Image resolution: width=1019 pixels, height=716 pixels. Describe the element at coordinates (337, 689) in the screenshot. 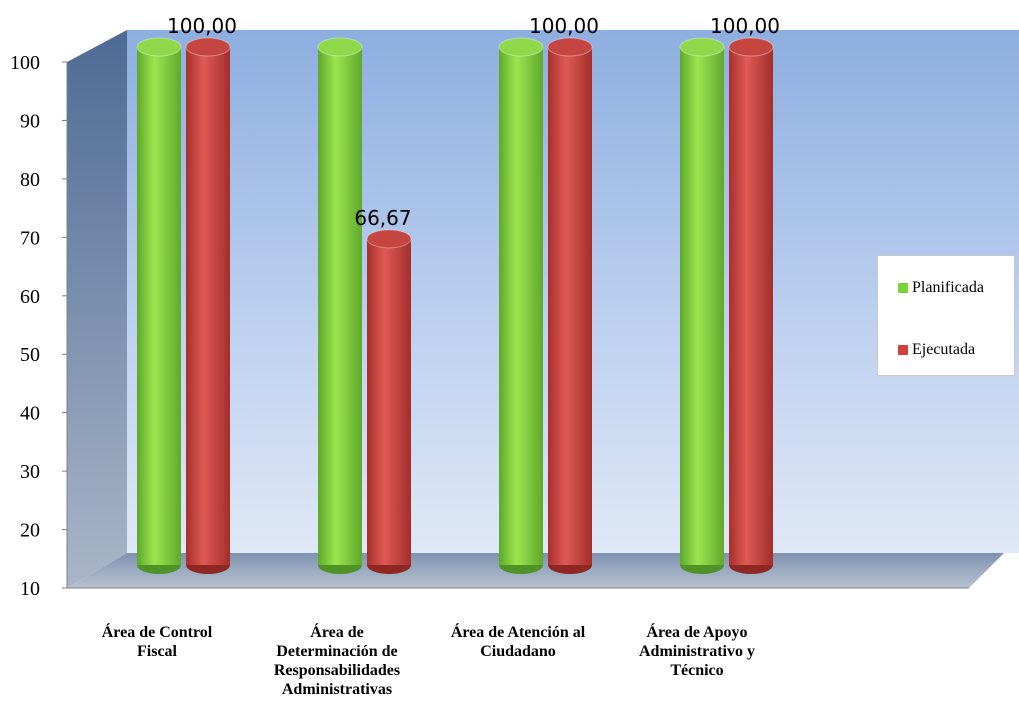

I see `x-category-label-line: Administrativas` at that location.